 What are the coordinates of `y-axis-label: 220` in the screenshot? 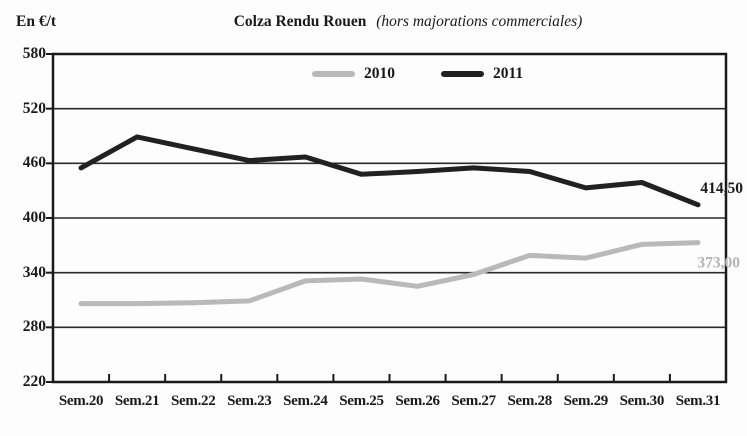 It's located at (34, 381).